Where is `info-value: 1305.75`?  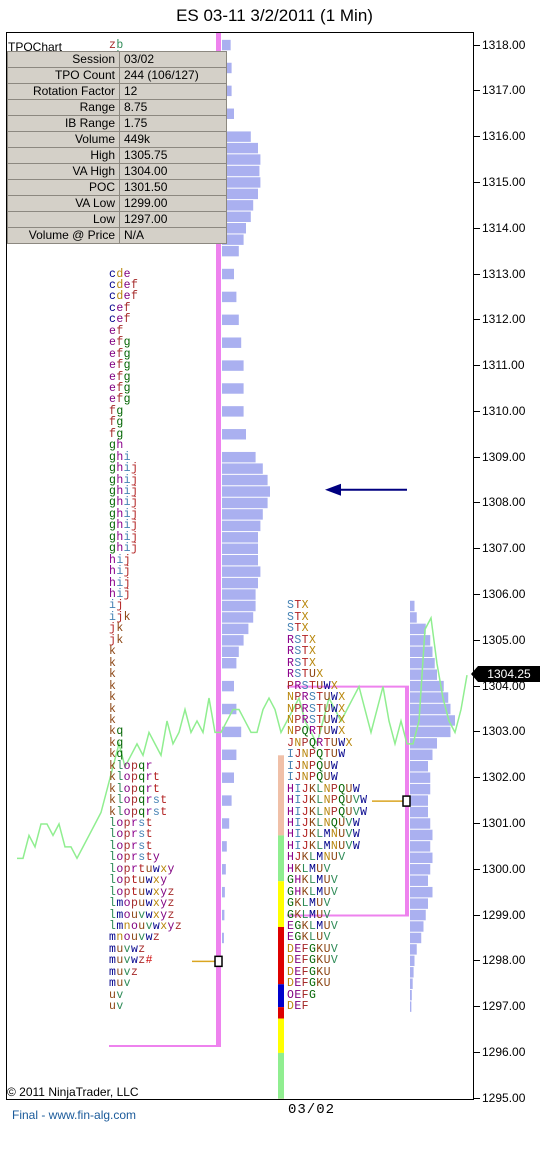 info-value: 1305.75 is located at coordinates (173, 155).